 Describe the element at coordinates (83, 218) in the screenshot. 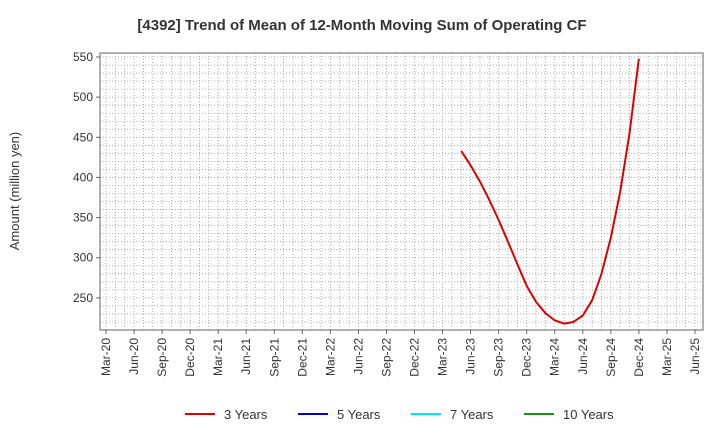

I see `y-tick-label: 350` at that location.